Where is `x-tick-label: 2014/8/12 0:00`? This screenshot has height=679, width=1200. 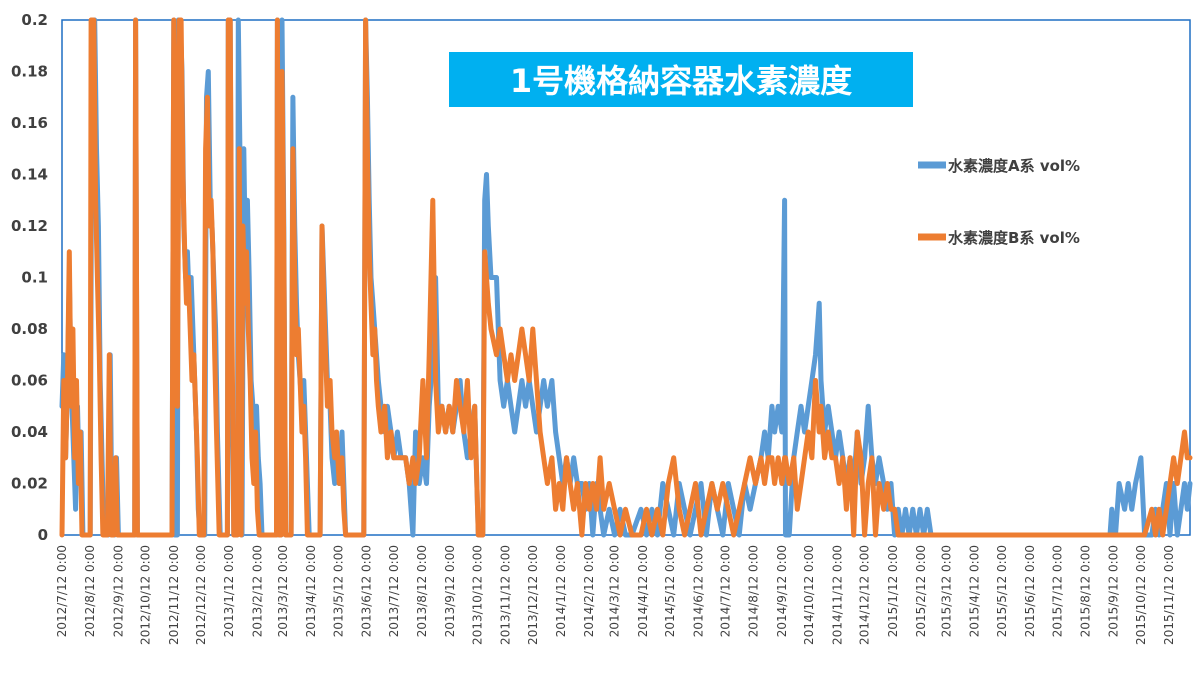 x-tick-label: 2014/8/12 0:00 is located at coordinates (754, 591).